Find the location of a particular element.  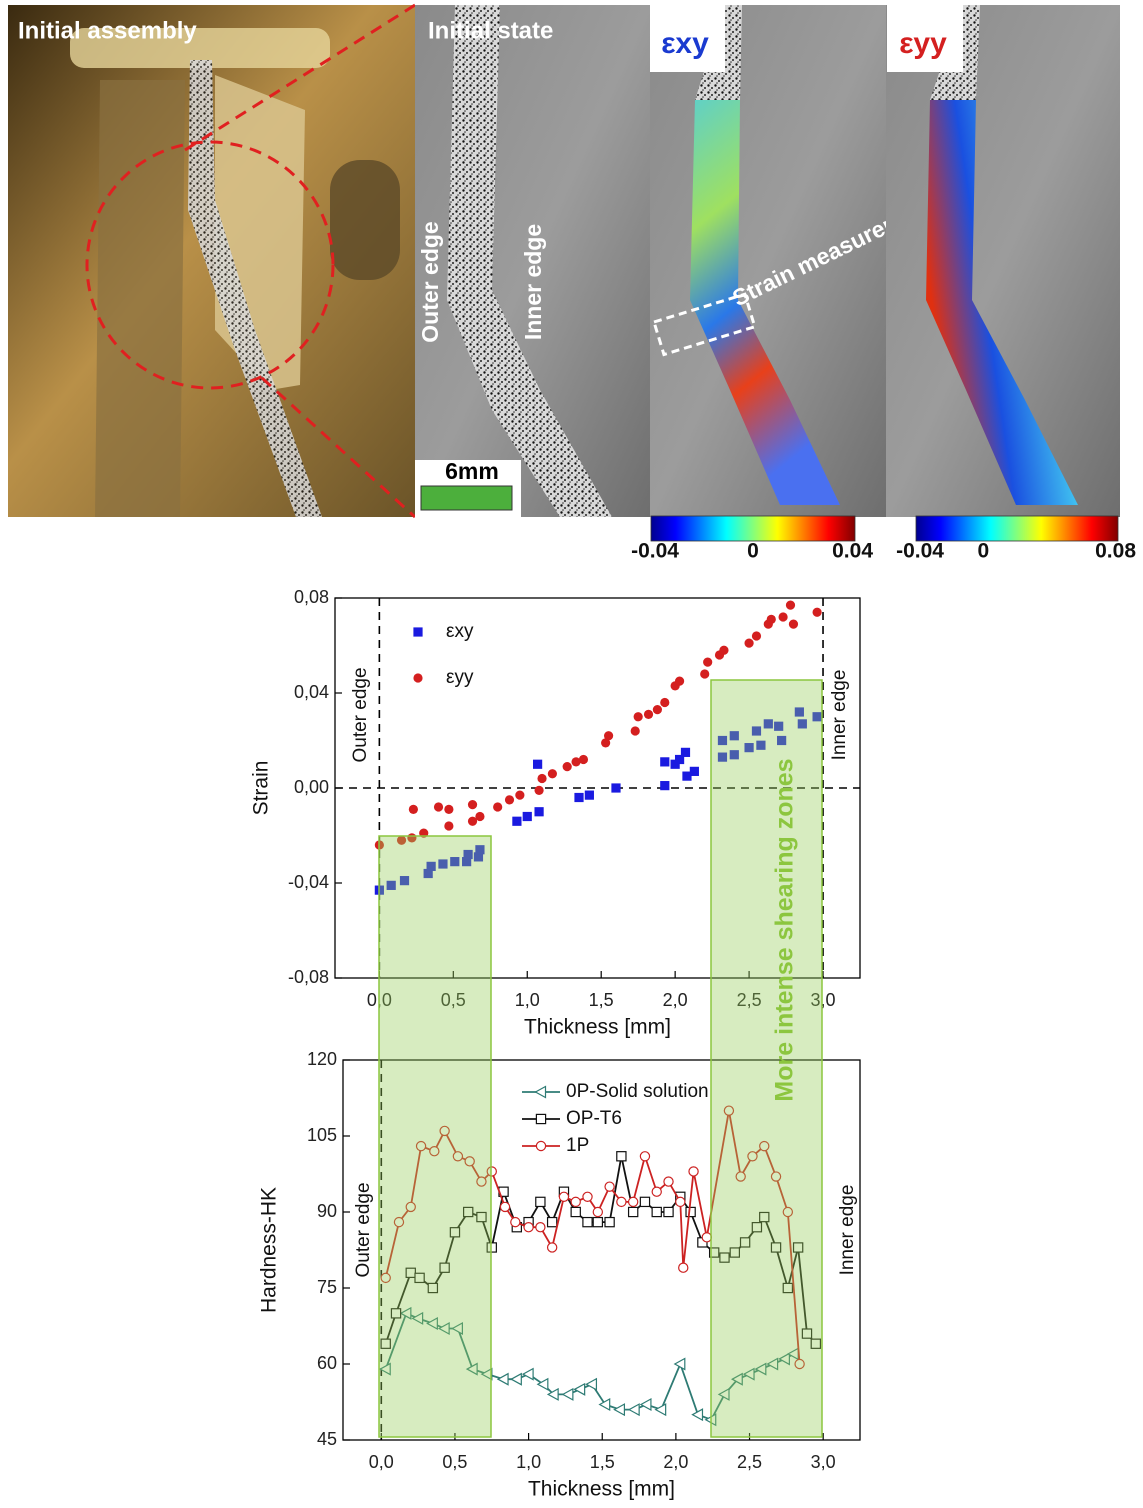

edge-annotation: Inner edge is located at coordinates (839, 715).